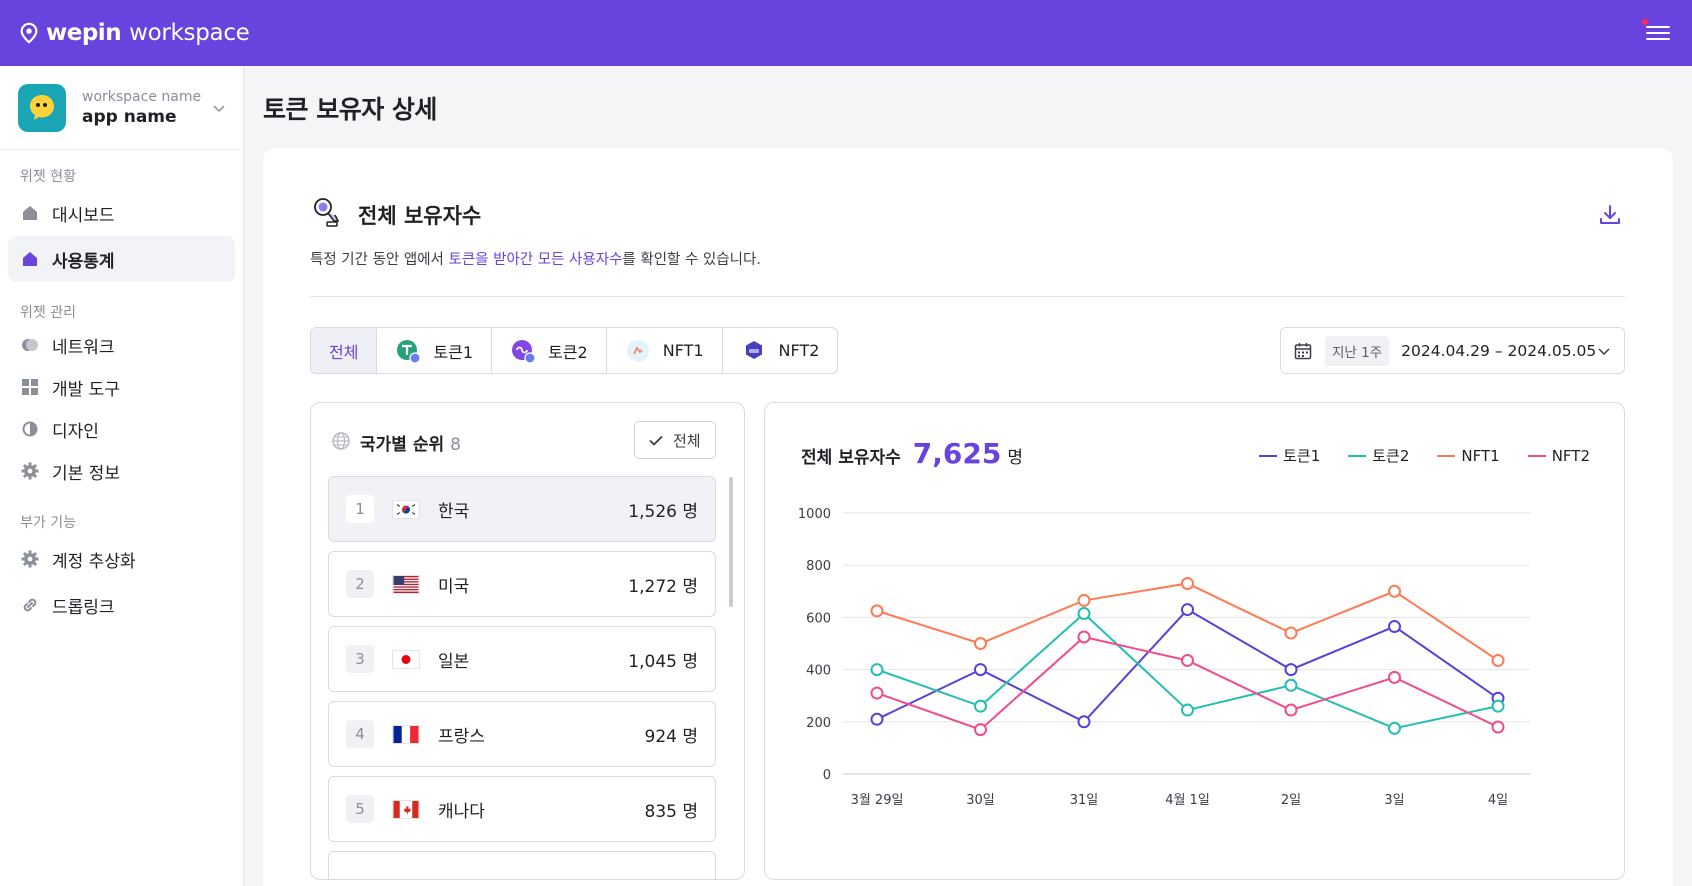  I want to click on legend-item: 토큰2, so click(1378, 455).